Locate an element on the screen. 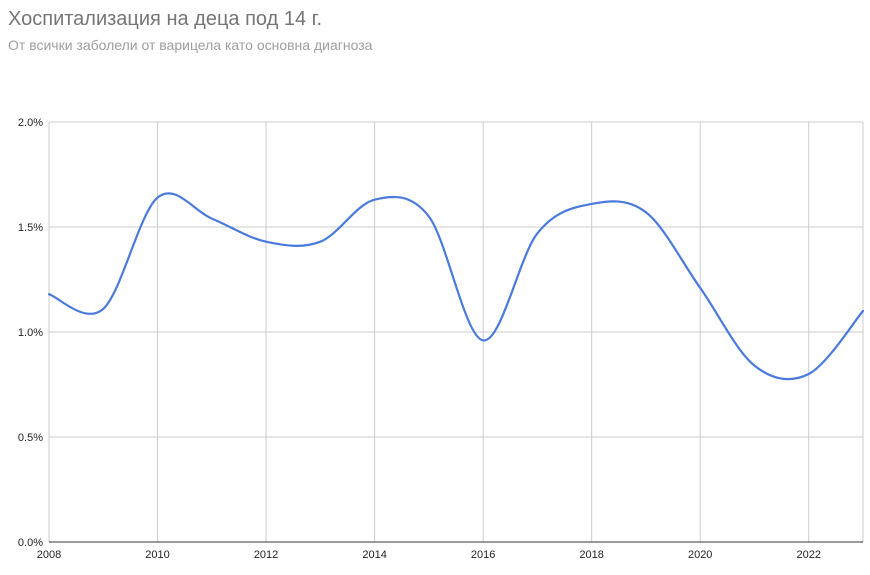 The image size is (870, 575). x-tick-label: 2020 is located at coordinates (700, 555).